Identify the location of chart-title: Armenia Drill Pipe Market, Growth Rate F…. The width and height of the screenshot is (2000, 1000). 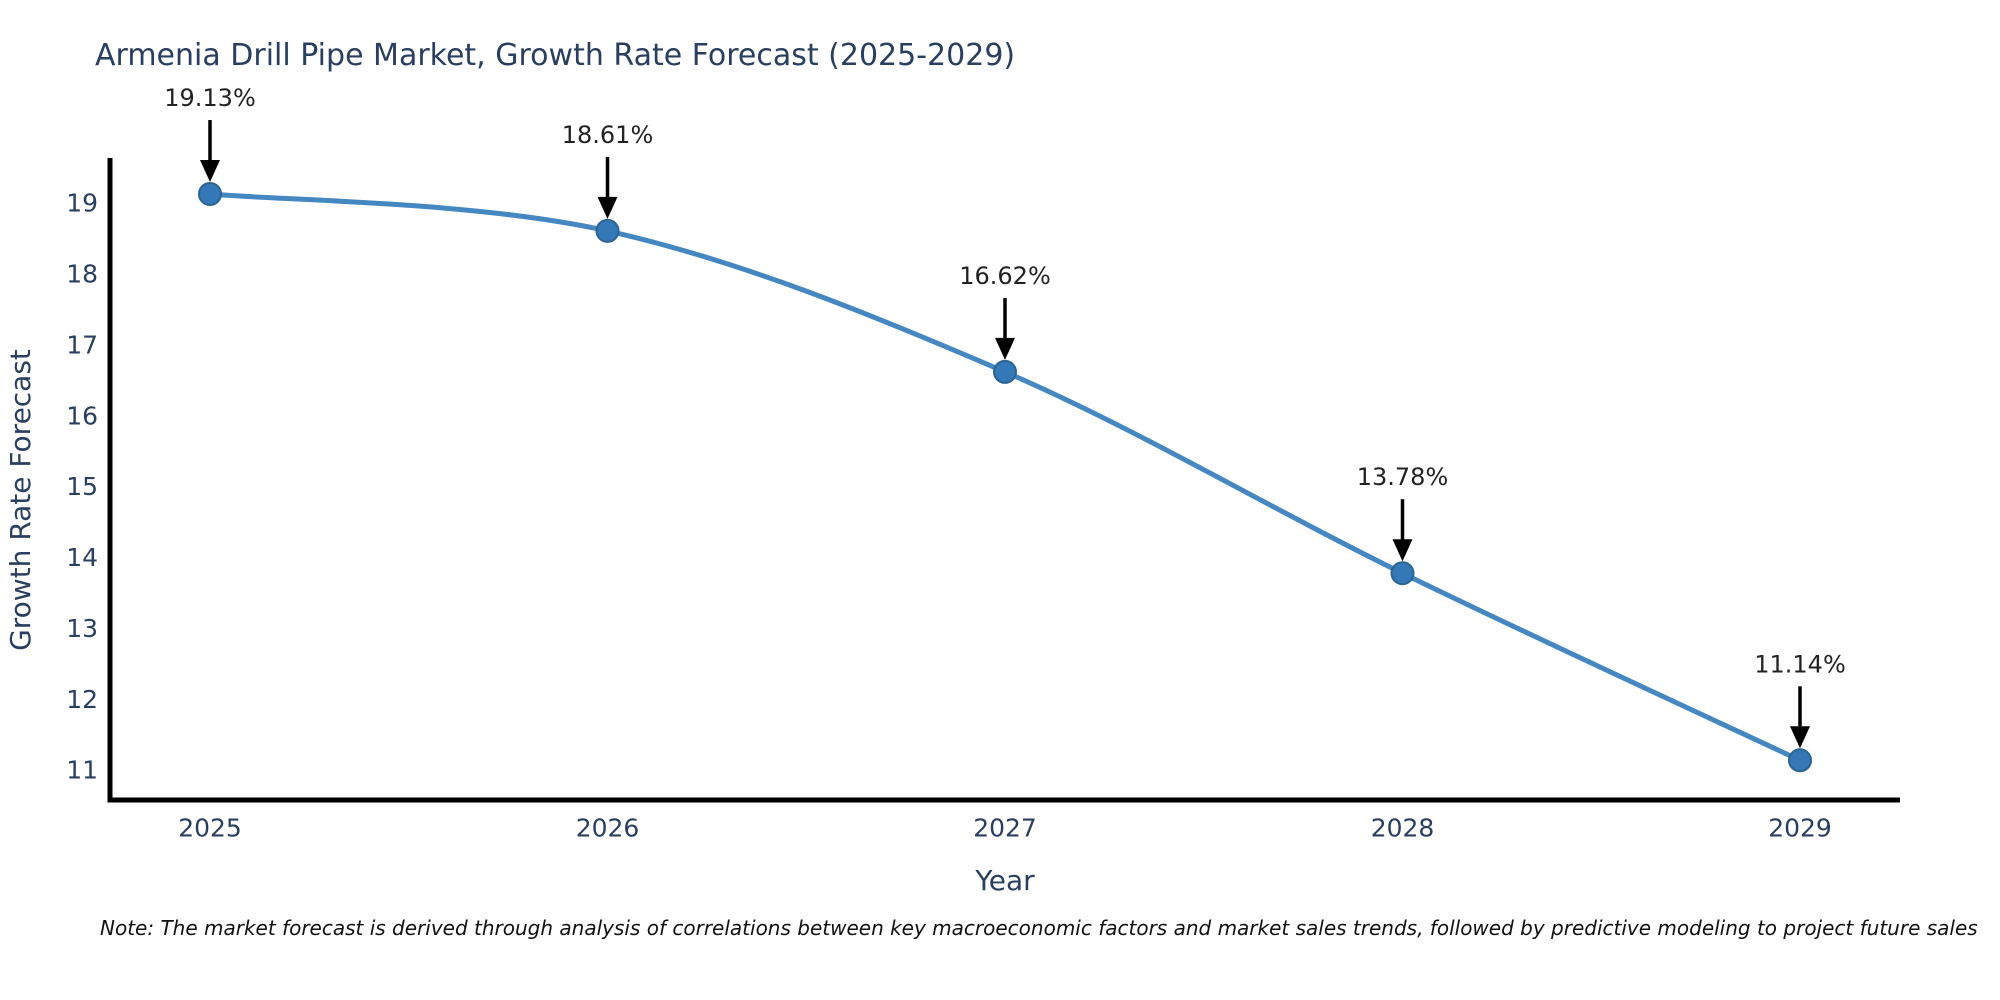
(555, 55).